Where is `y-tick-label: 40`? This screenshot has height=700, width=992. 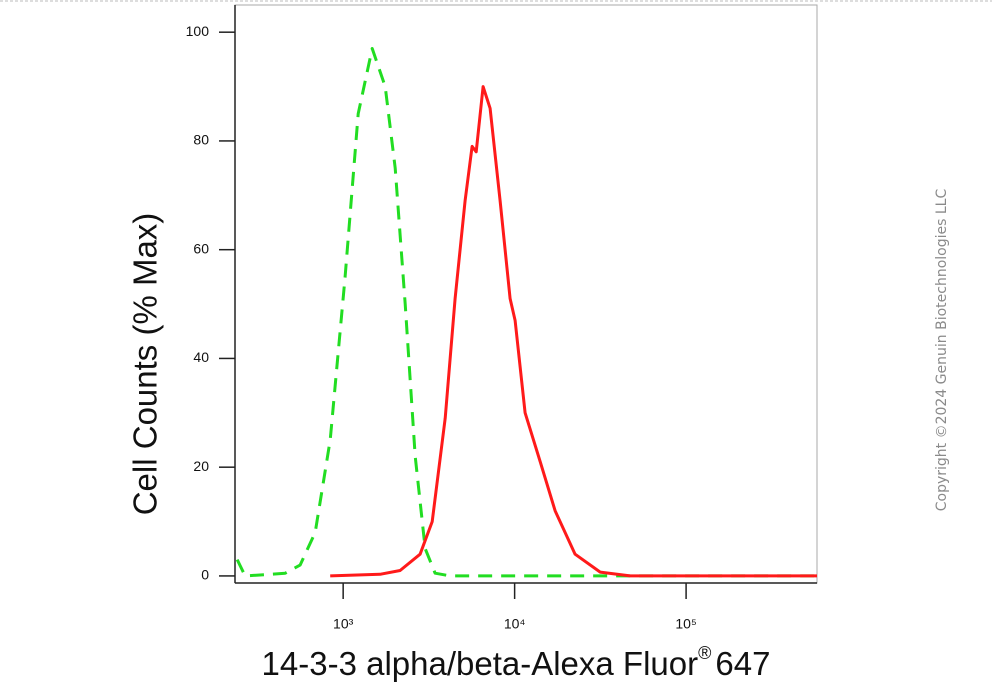
y-tick-label: 40 is located at coordinates (201, 357).